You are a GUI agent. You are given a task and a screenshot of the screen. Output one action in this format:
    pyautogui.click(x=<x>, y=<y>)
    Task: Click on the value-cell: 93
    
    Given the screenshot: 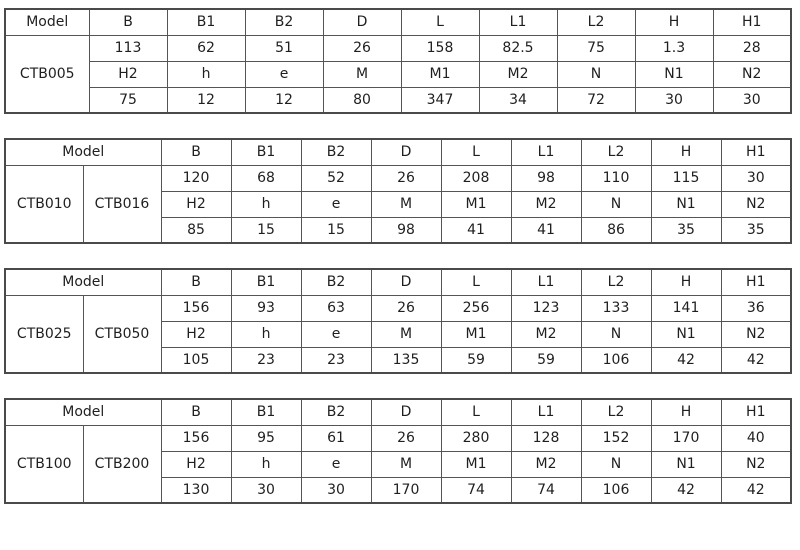 What is the action you would take?
    pyautogui.click(x=266, y=308)
    